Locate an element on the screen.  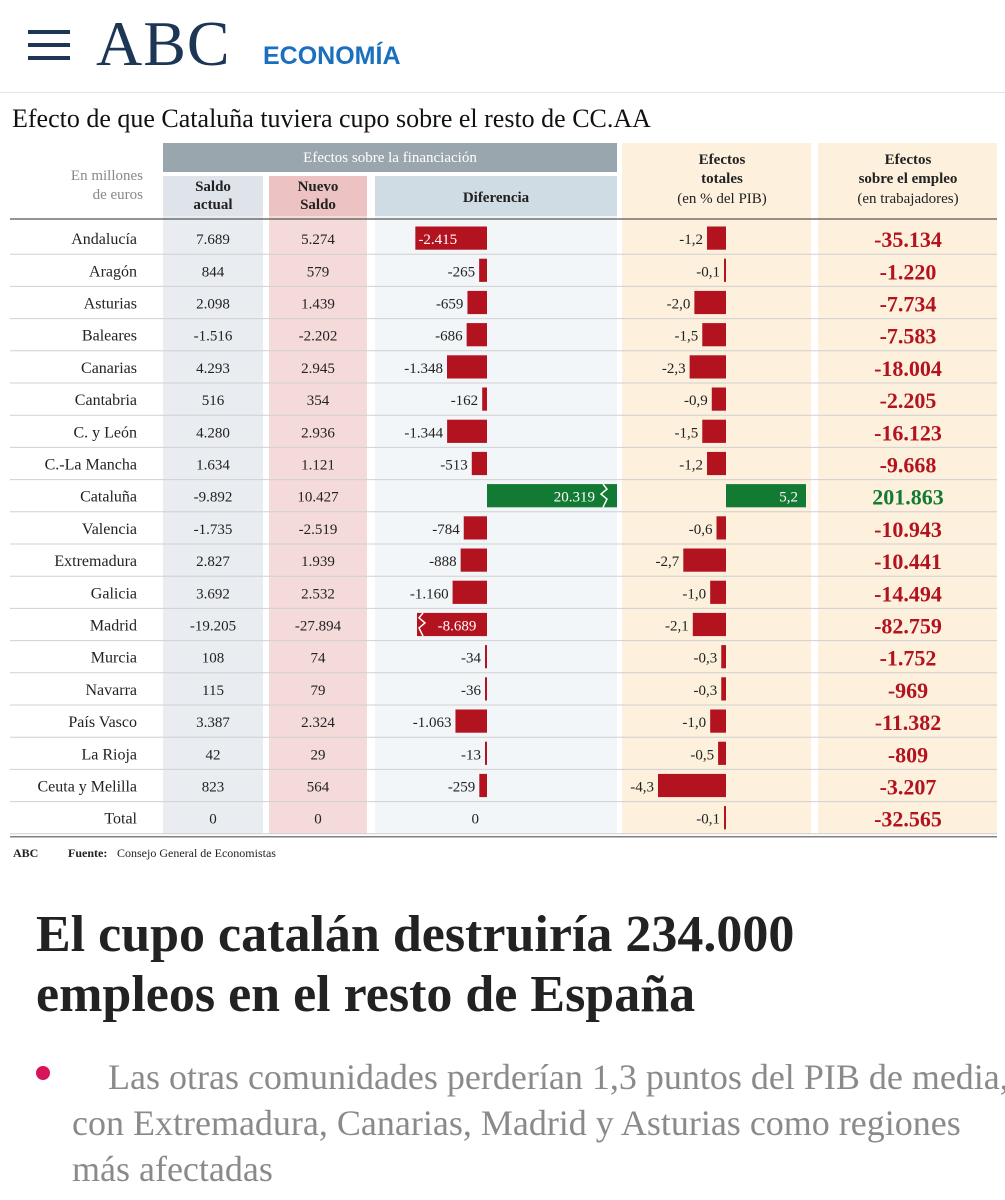
row-region-label: Murcia is located at coordinates (114, 658).